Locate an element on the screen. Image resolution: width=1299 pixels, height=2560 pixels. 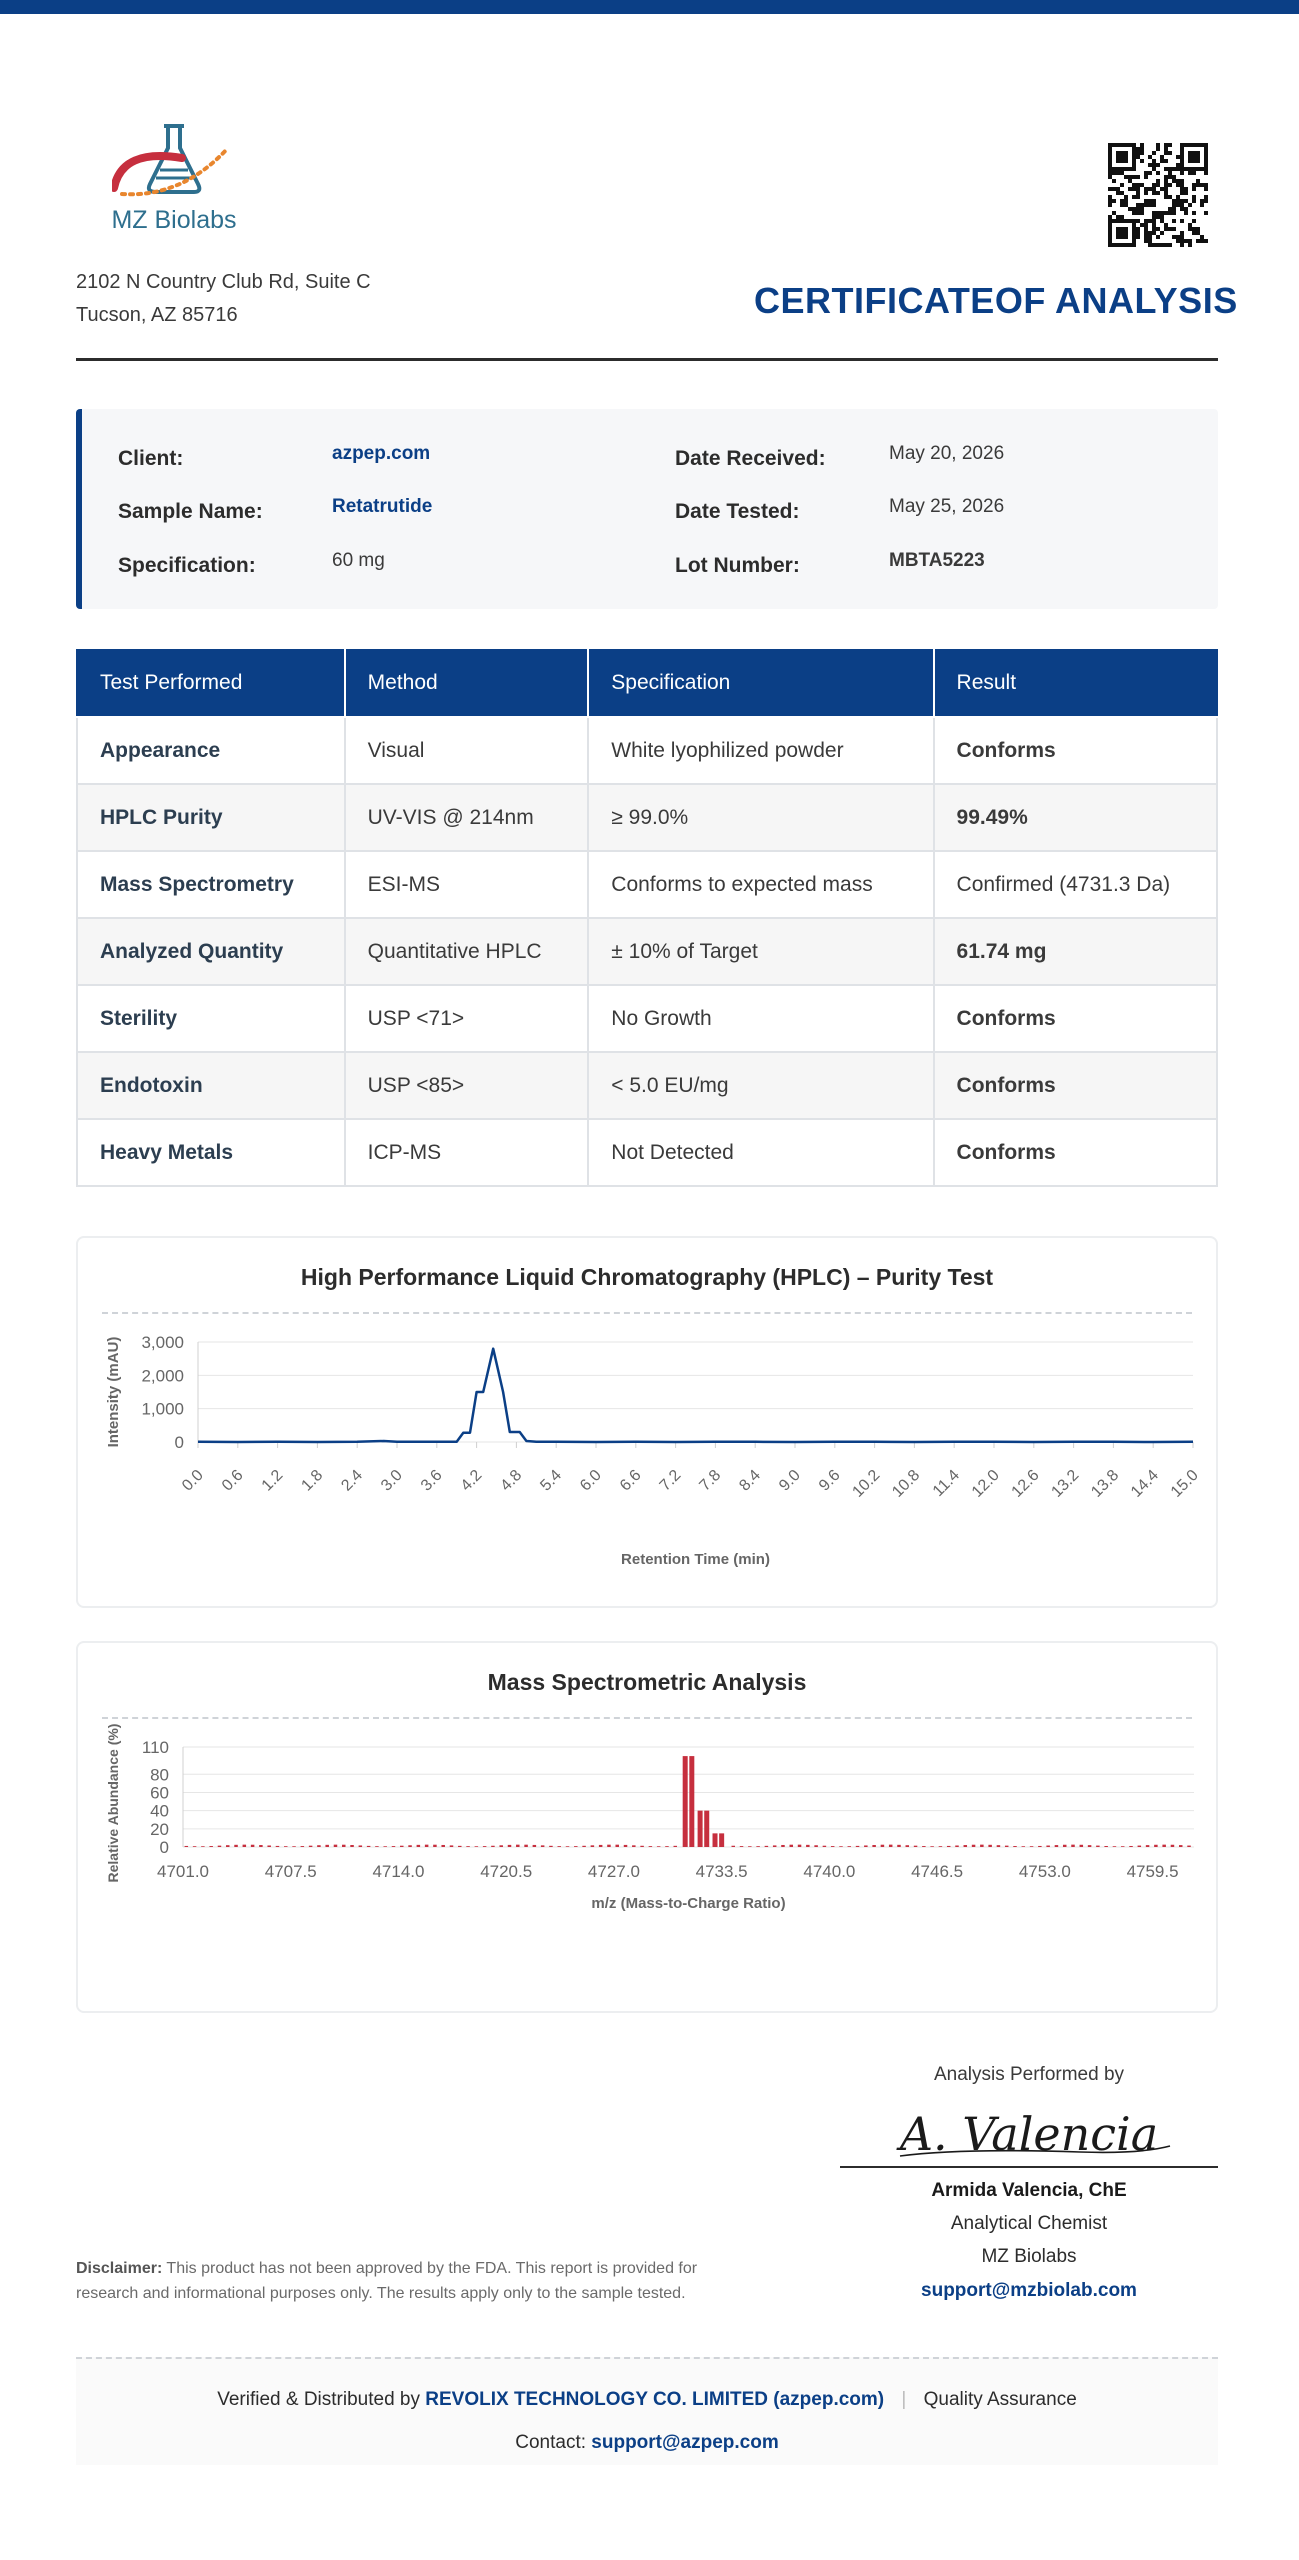
analysis-performed-by: Analysis Performed by is located at coordinates (1029, 2074).